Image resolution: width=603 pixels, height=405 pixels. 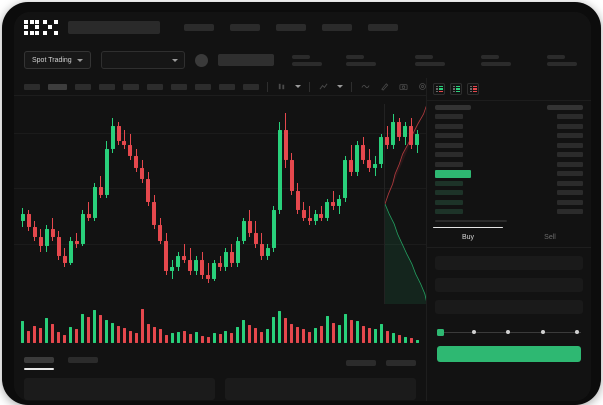 What do you see at coordinates (281, 86) in the screenshot?
I see `candlestick-type-icon` at bounding box center [281, 86].